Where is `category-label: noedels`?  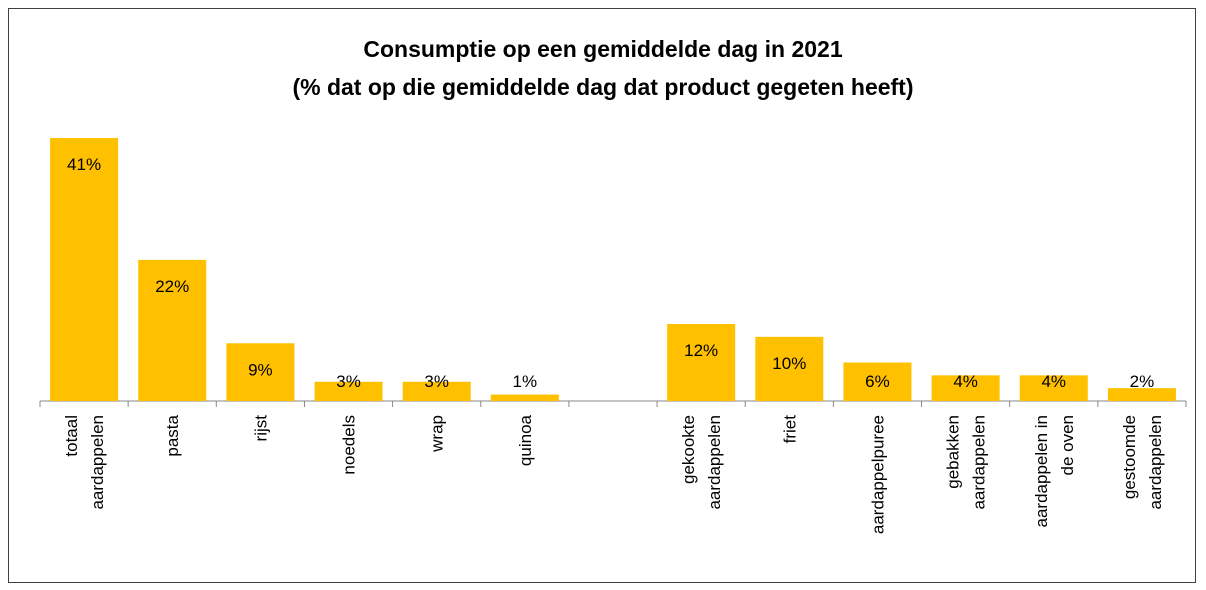 category-label: noedels is located at coordinates (349, 445).